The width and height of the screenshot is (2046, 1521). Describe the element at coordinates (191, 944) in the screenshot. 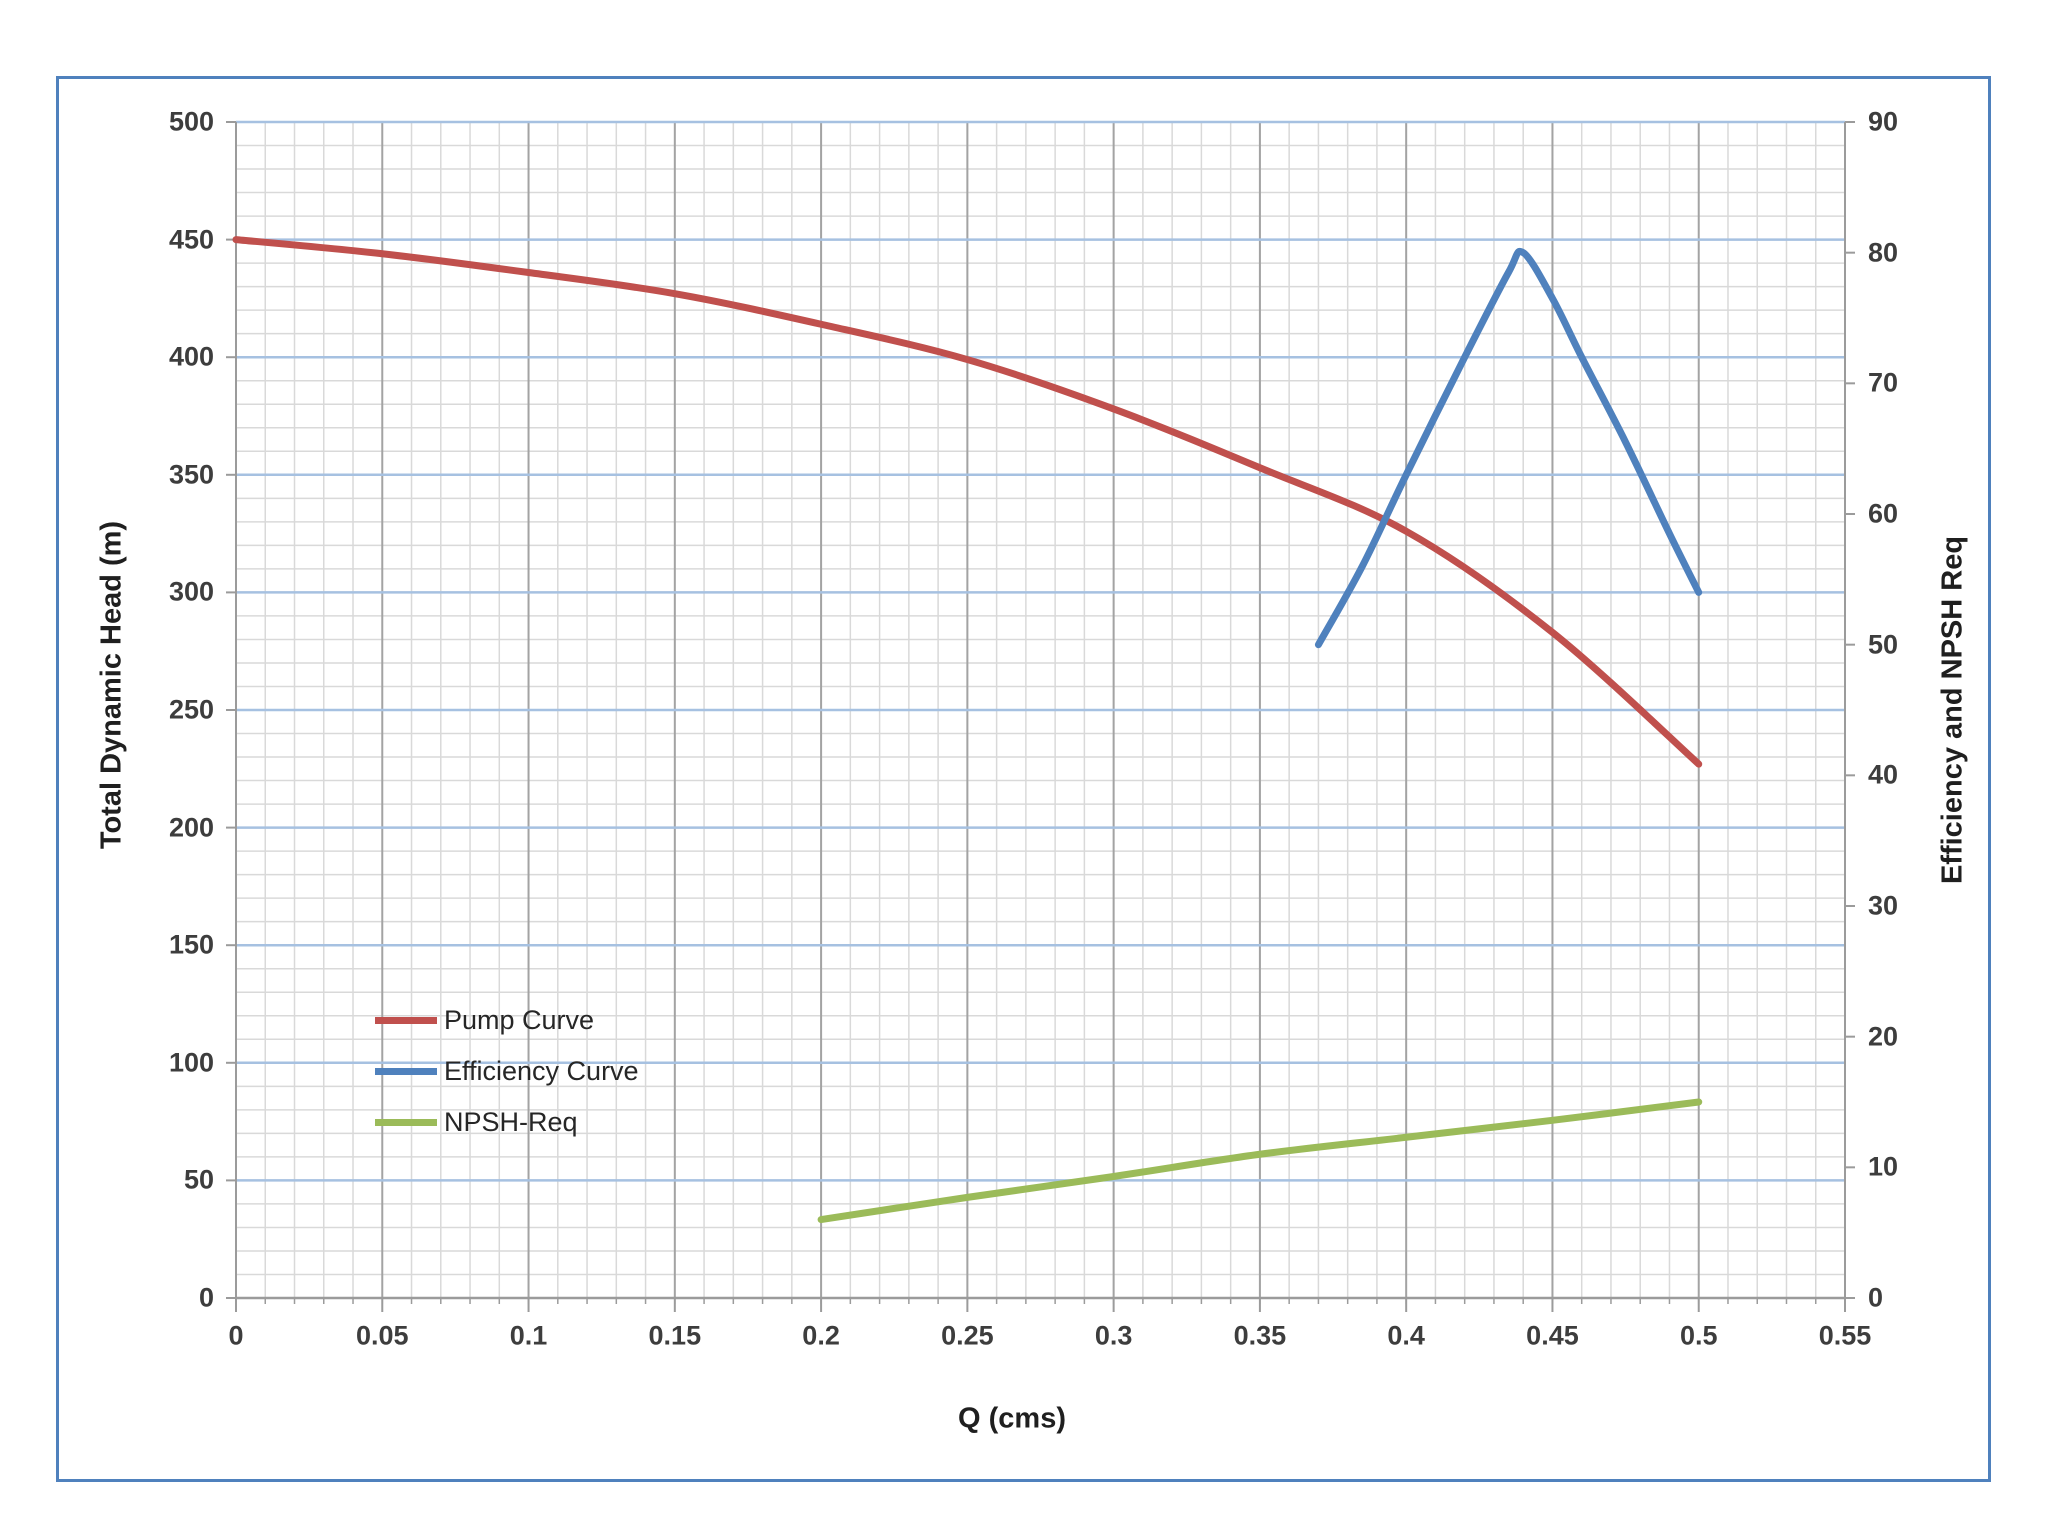

I see `left-axis-tick-label: 150` at that location.